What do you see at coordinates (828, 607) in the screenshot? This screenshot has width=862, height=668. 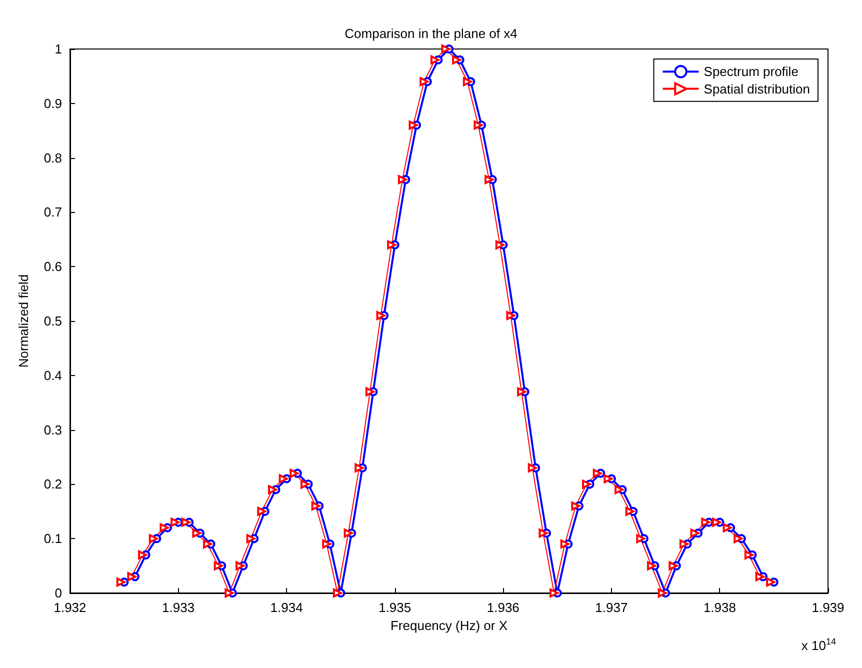 I see `x-tick-label: 1.939` at bounding box center [828, 607].